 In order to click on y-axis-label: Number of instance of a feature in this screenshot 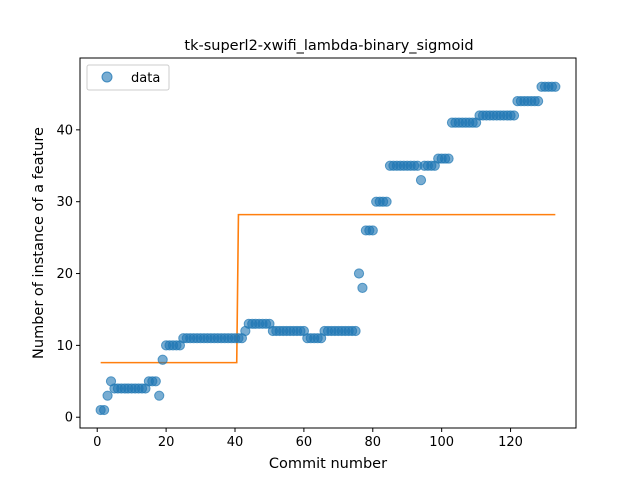, I will do `click(39, 243)`.